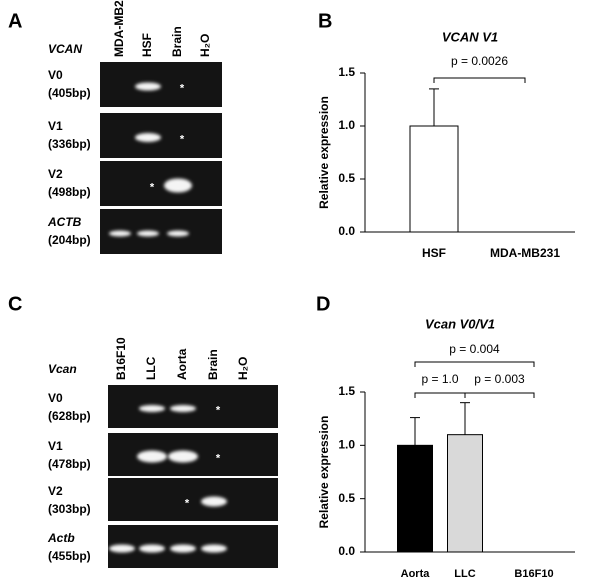 The height and width of the screenshot is (579, 589). What do you see at coordinates (151, 368) in the screenshot?
I see `lane-label: LLC` at bounding box center [151, 368].